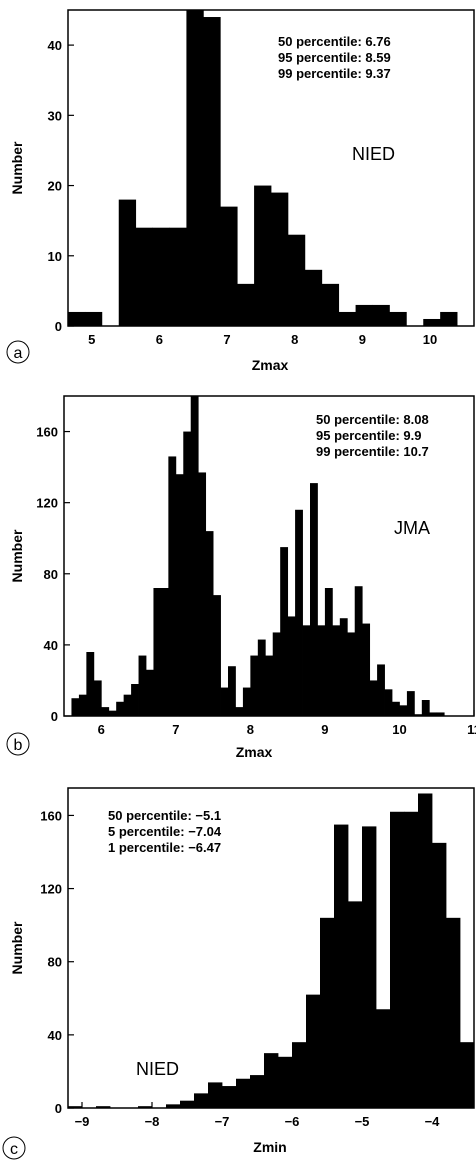 Image resolution: width=476 pixels, height=1160 pixels. What do you see at coordinates (334, 73) in the screenshot?
I see `percentile-99: 99 percentile: 9.37` at bounding box center [334, 73].